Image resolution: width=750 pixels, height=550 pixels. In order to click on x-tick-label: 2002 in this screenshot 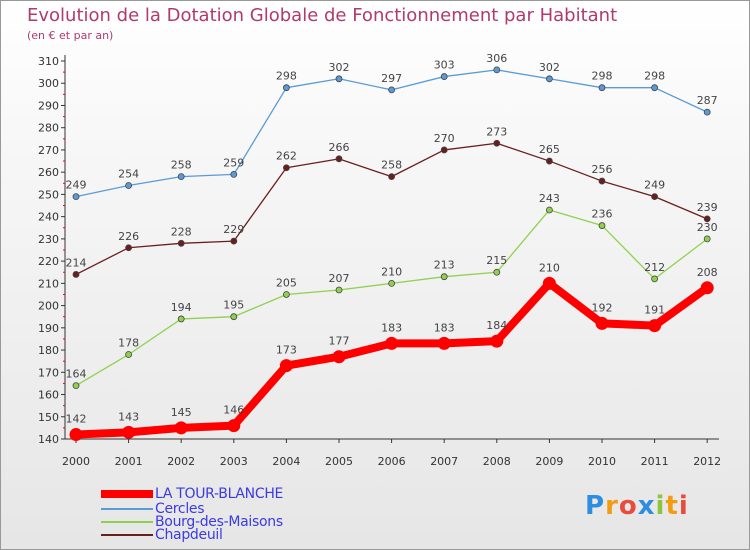, I will do `click(181, 461)`.